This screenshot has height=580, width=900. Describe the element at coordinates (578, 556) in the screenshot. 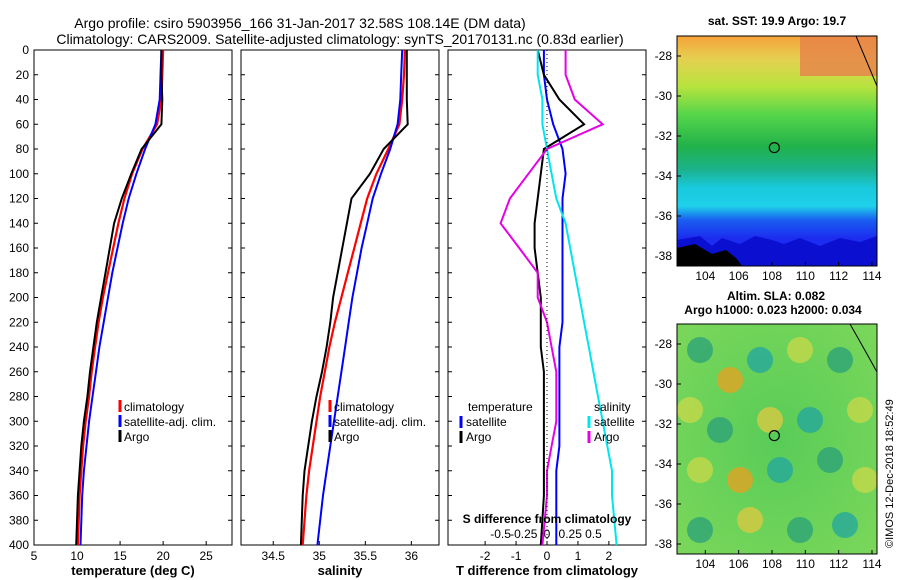

I see `x-tick-label: 1` at that location.